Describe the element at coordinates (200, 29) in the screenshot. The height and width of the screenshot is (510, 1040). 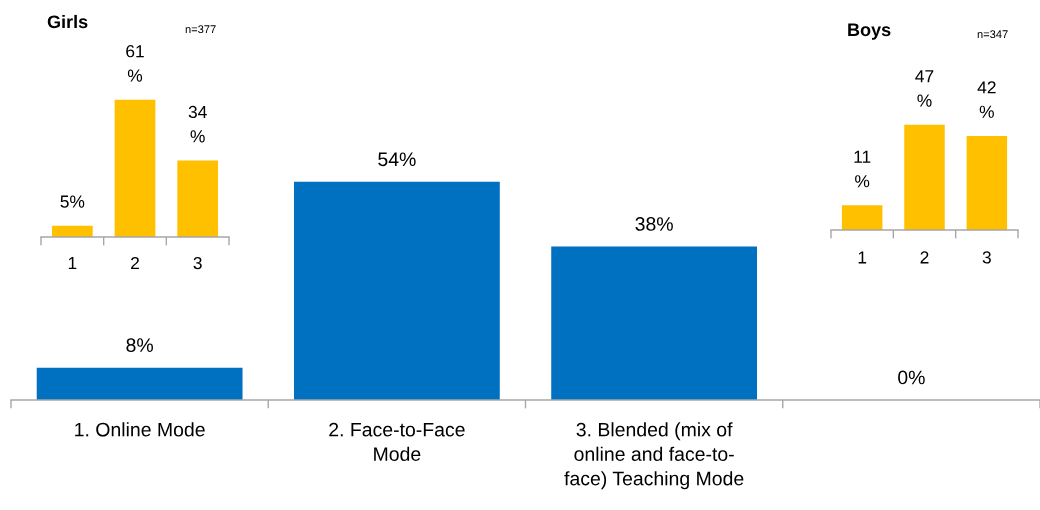
I see `chart-subtitle: n=377` at that location.